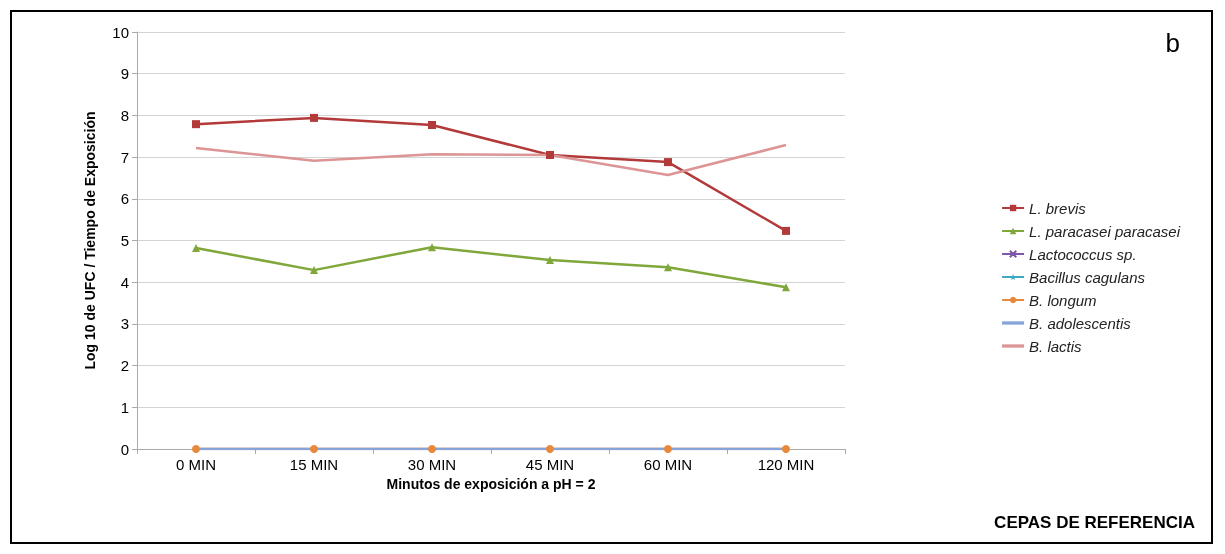 This screenshot has width=1225, height=554. I want to click on y-tick-label: 4, so click(124, 282).